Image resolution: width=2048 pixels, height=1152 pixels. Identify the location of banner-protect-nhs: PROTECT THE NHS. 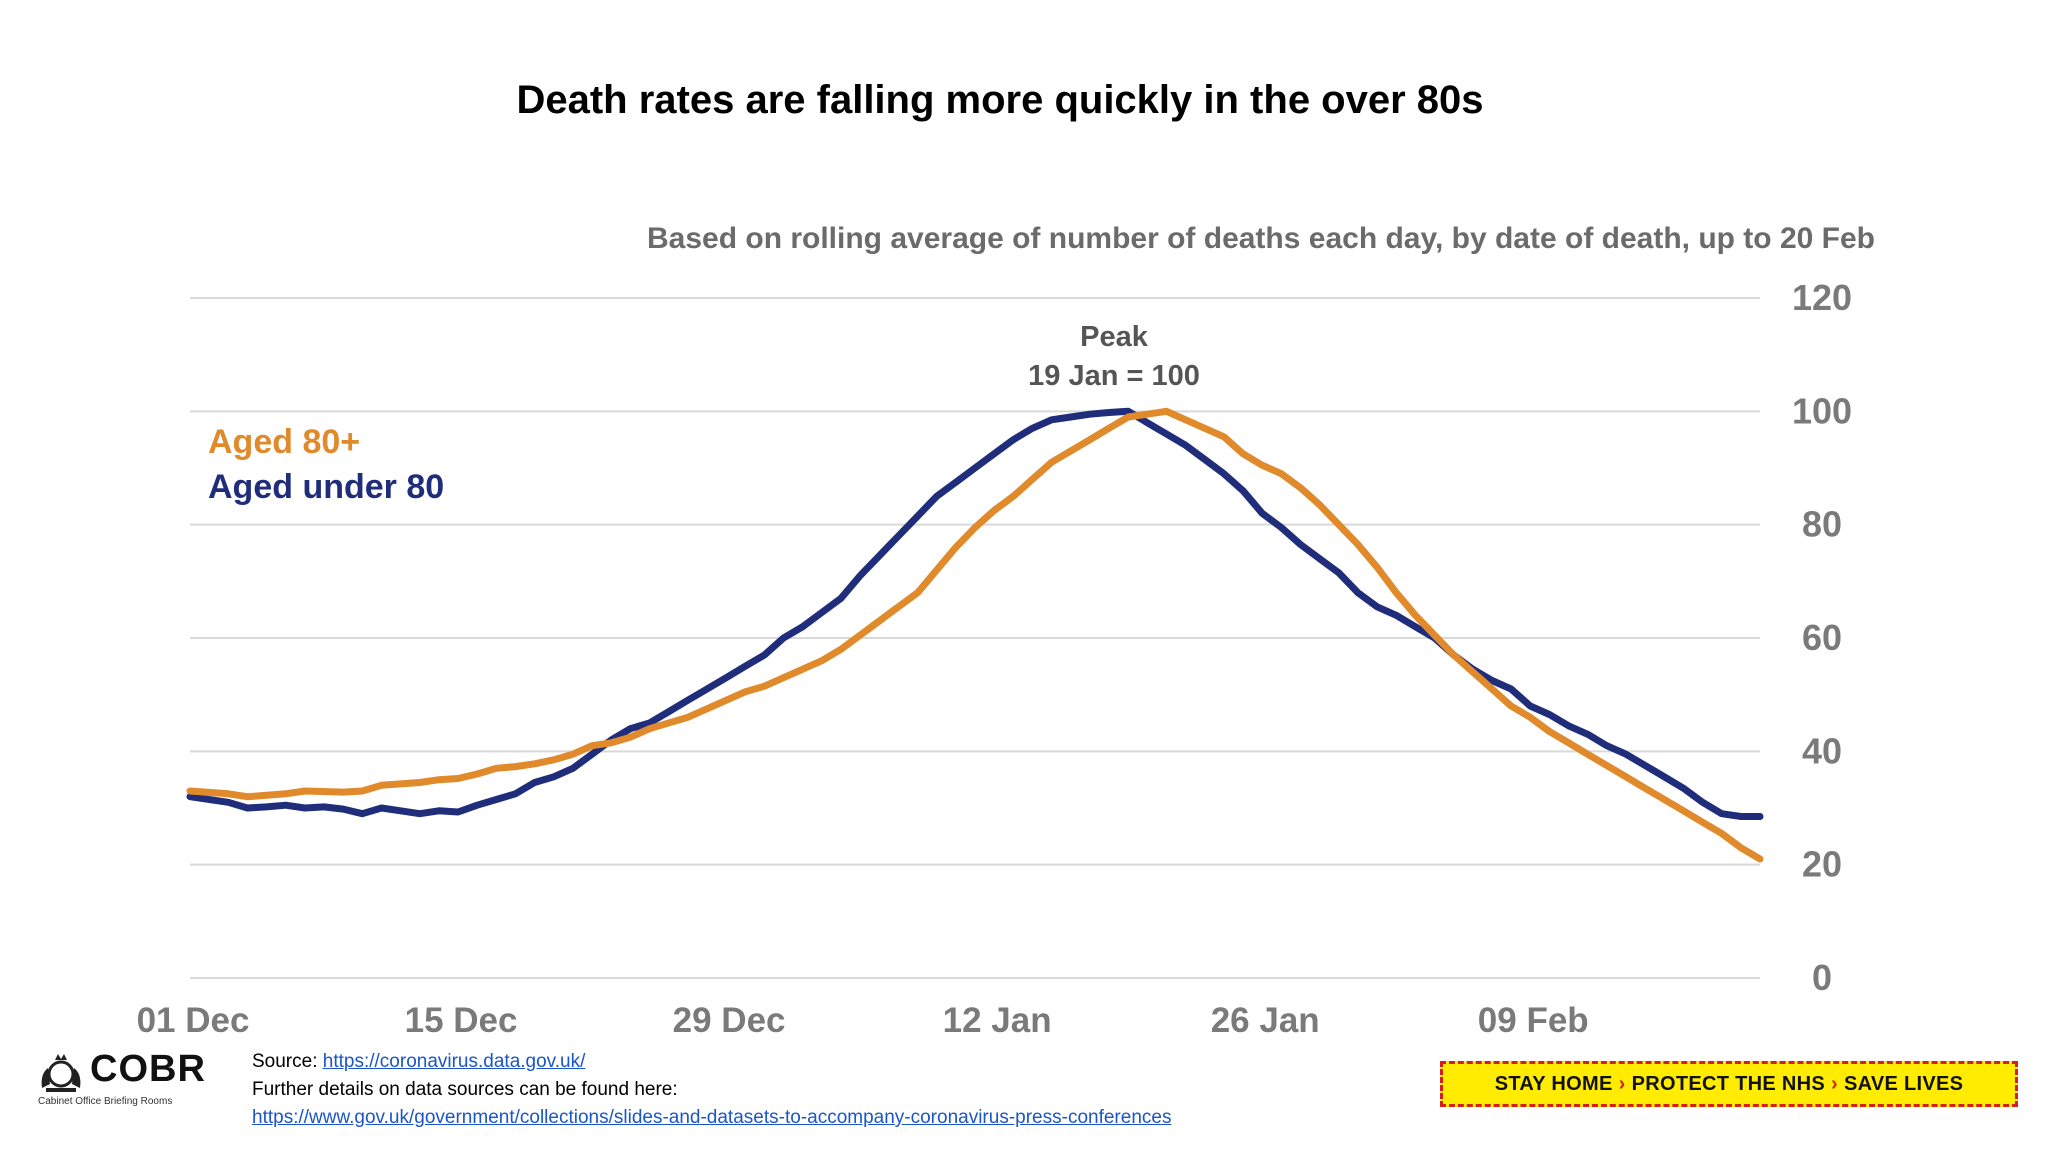
(1728, 1083).